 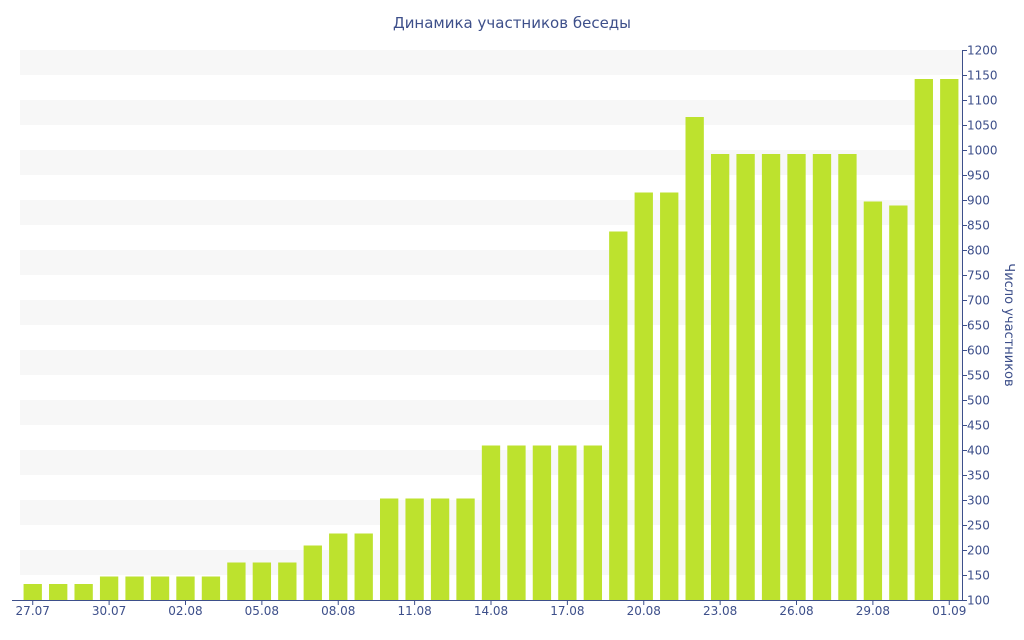 I want to click on x-tick-label: 02.08, so click(x=185, y=611).